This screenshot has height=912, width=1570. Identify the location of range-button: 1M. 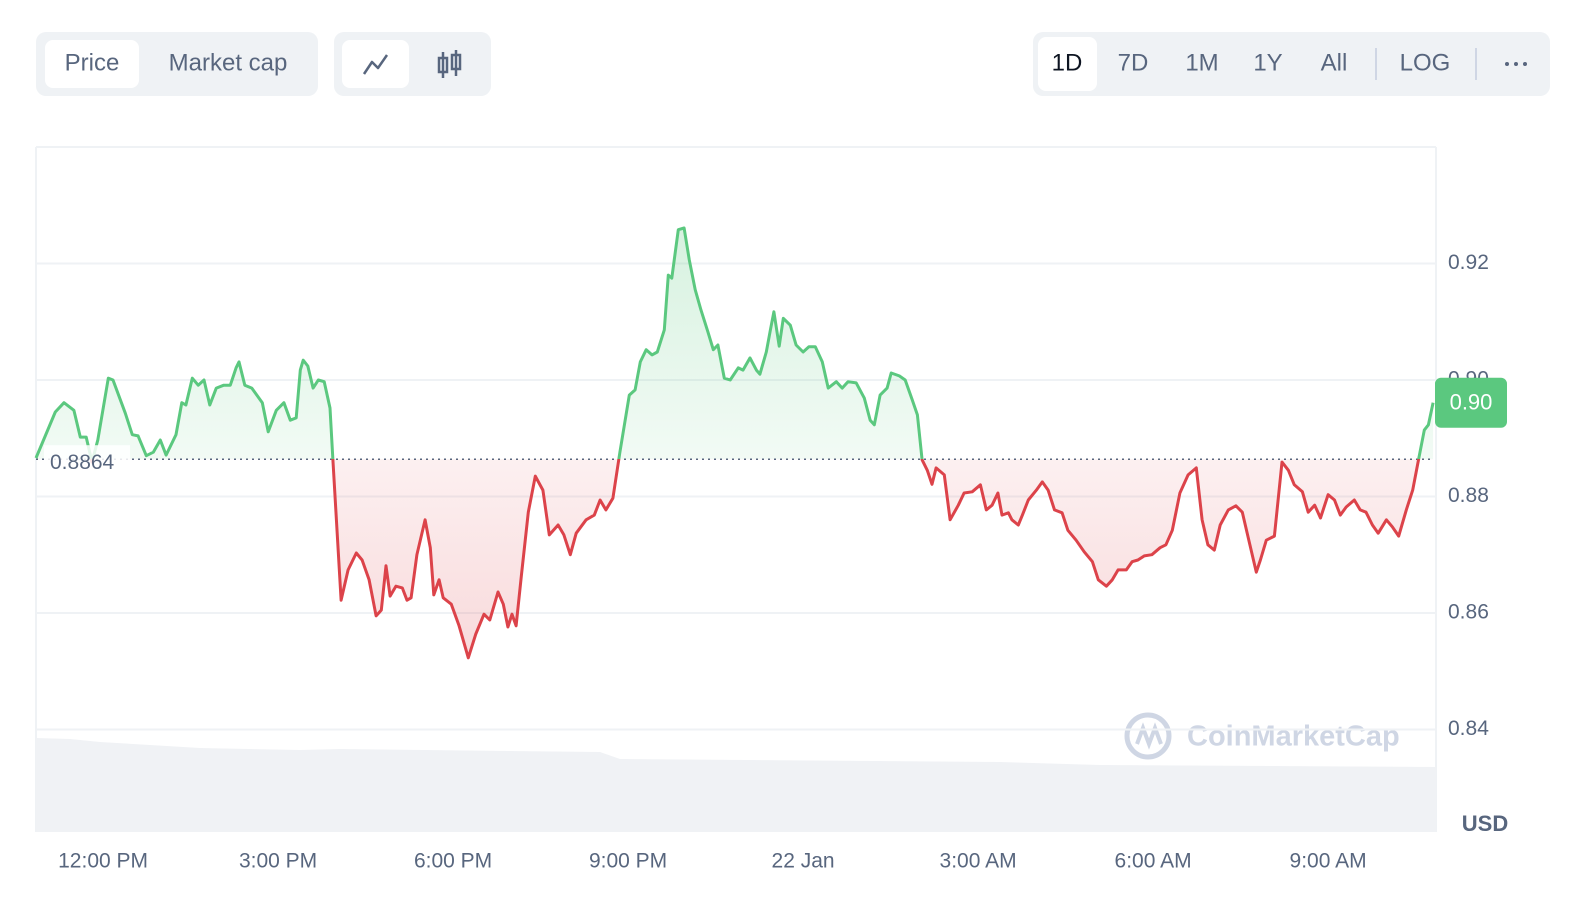
(1201, 62).